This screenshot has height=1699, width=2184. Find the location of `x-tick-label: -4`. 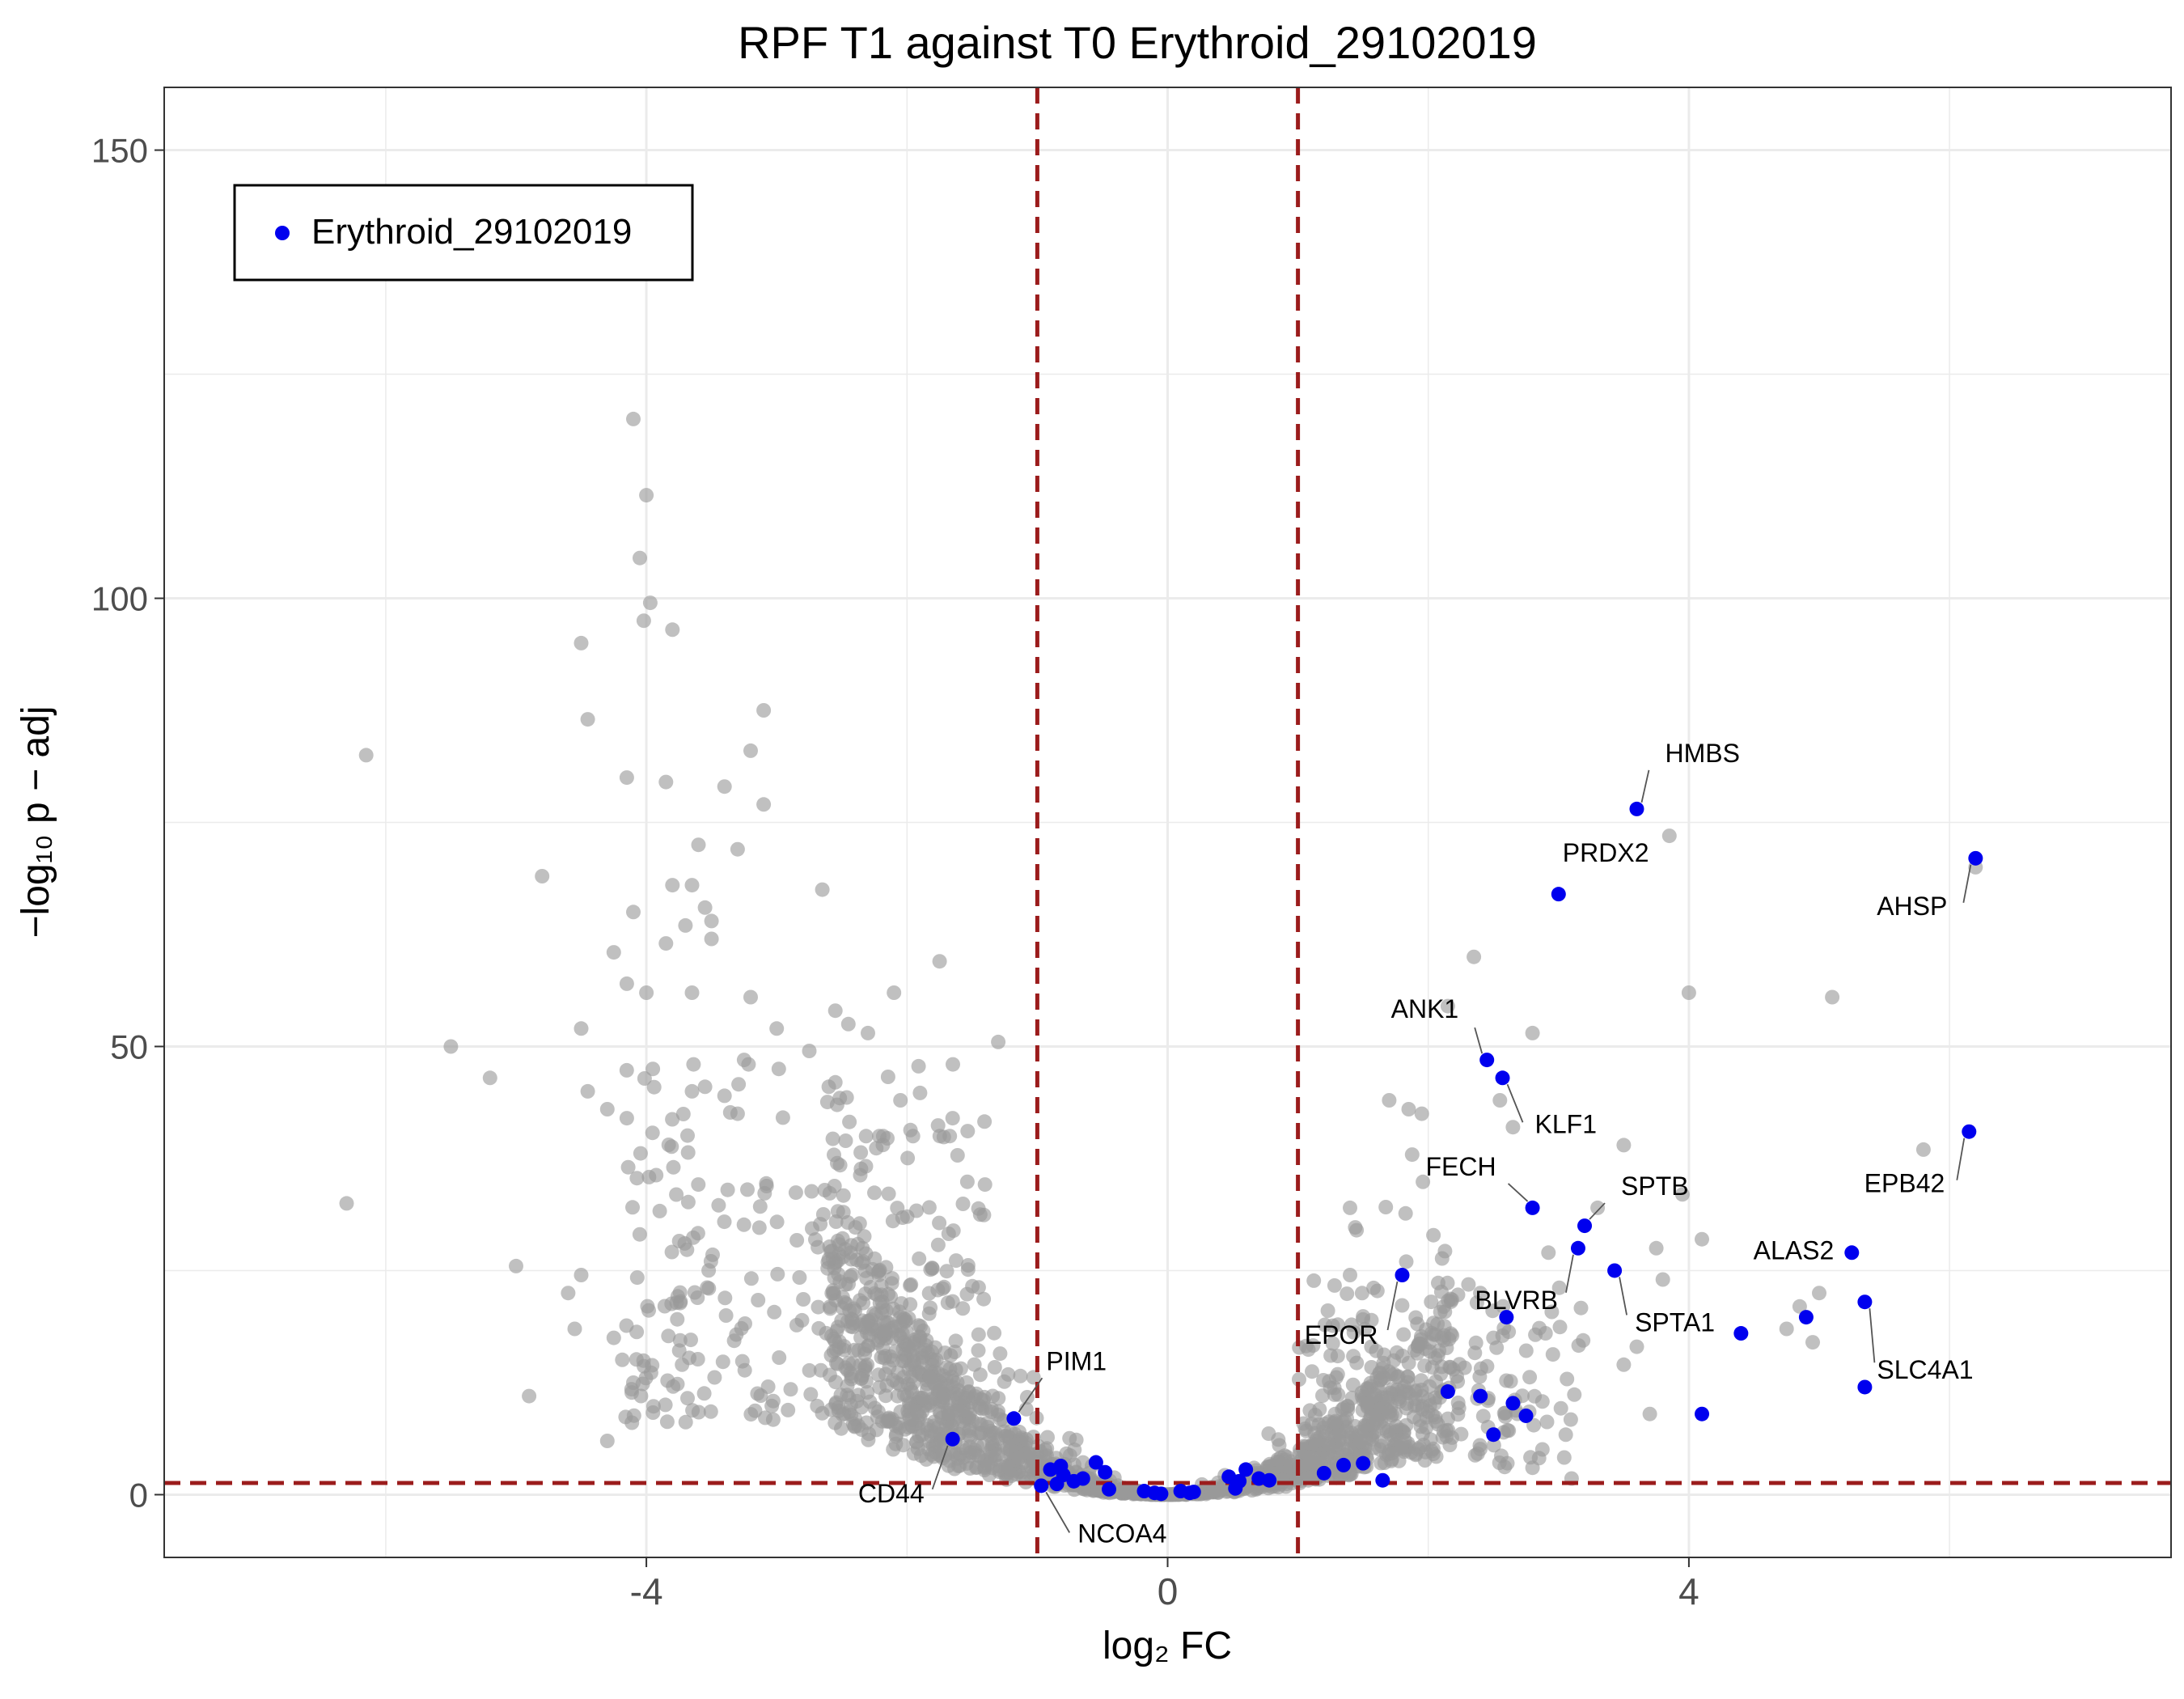

x-tick-label: -4 is located at coordinates (647, 1591).